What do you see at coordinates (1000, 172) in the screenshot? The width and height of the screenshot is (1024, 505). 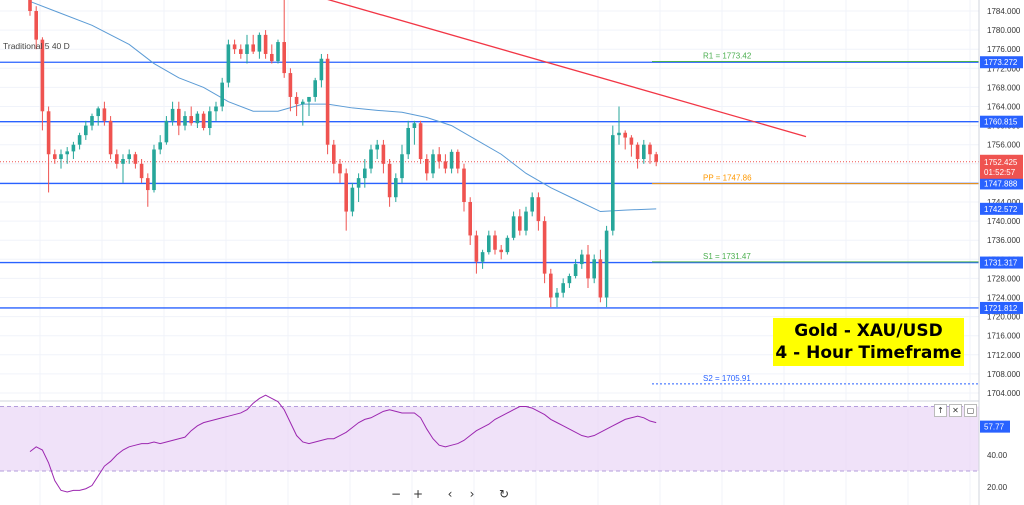 I see `countdown-label: 01:52:57` at bounding box center [1000, 172].